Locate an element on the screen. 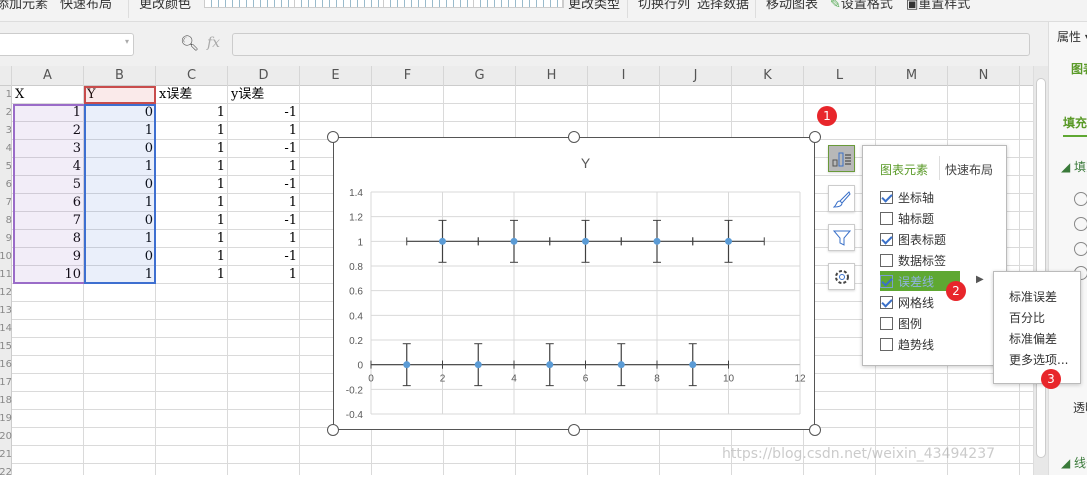 The image size is (1087, 482). row-header: 19 is located at coordinates (6, 418).